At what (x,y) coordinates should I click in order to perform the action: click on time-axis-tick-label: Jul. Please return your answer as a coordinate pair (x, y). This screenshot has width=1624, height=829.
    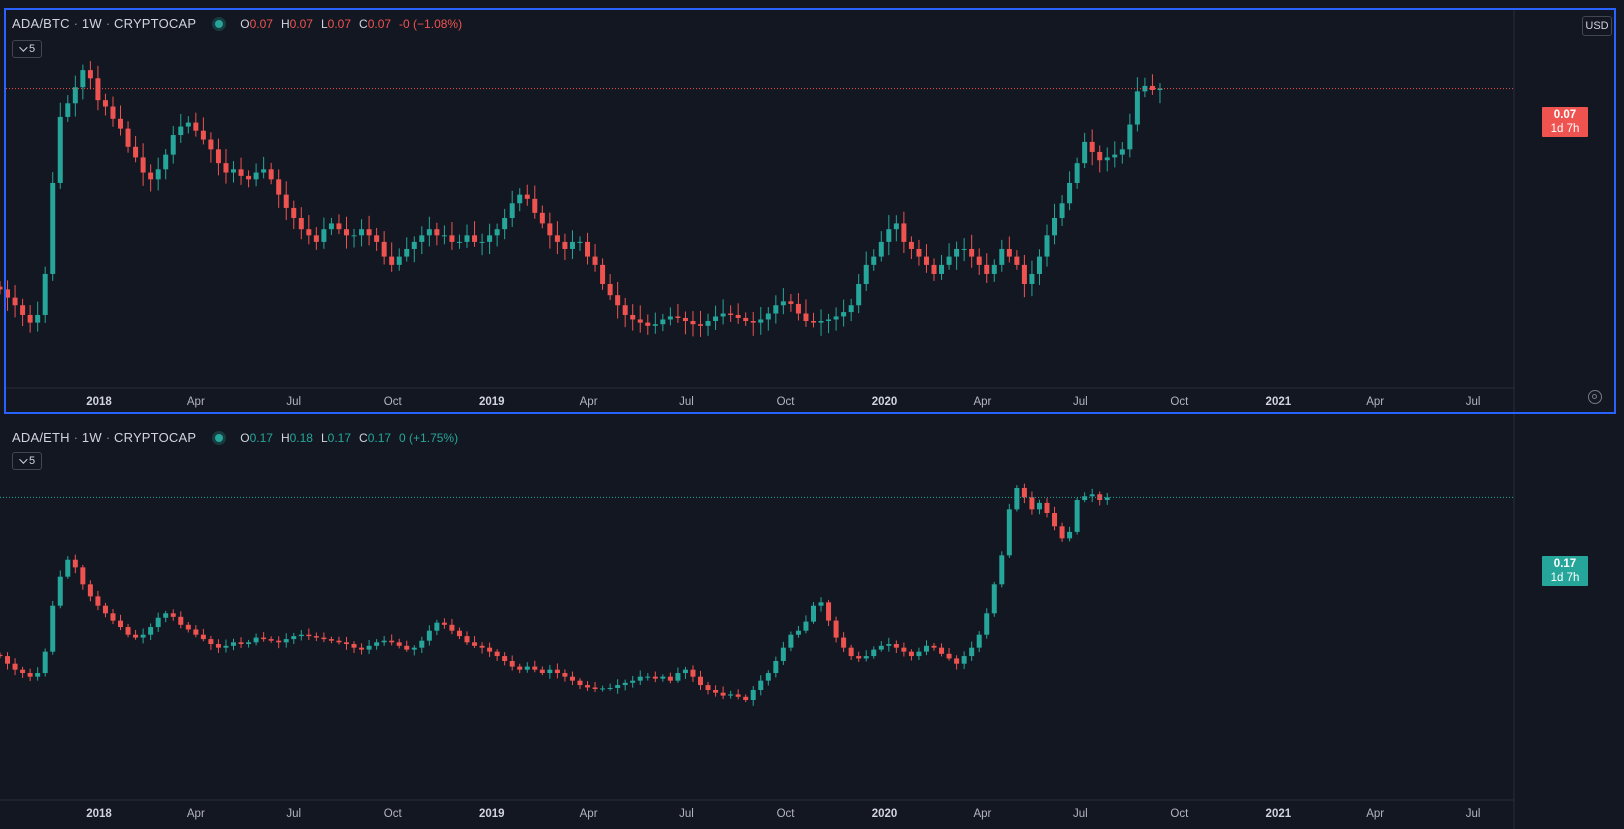
    Looking at the image, I should click on (293, 814).